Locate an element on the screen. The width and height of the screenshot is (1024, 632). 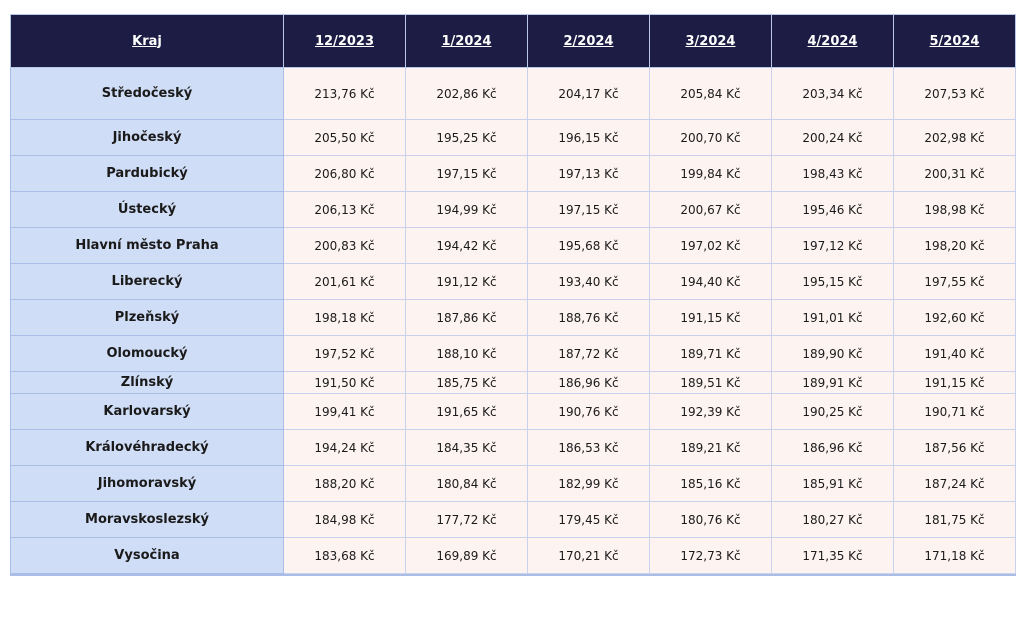
price-cell: 206,13 Kč is located at coordinates (344, 209).